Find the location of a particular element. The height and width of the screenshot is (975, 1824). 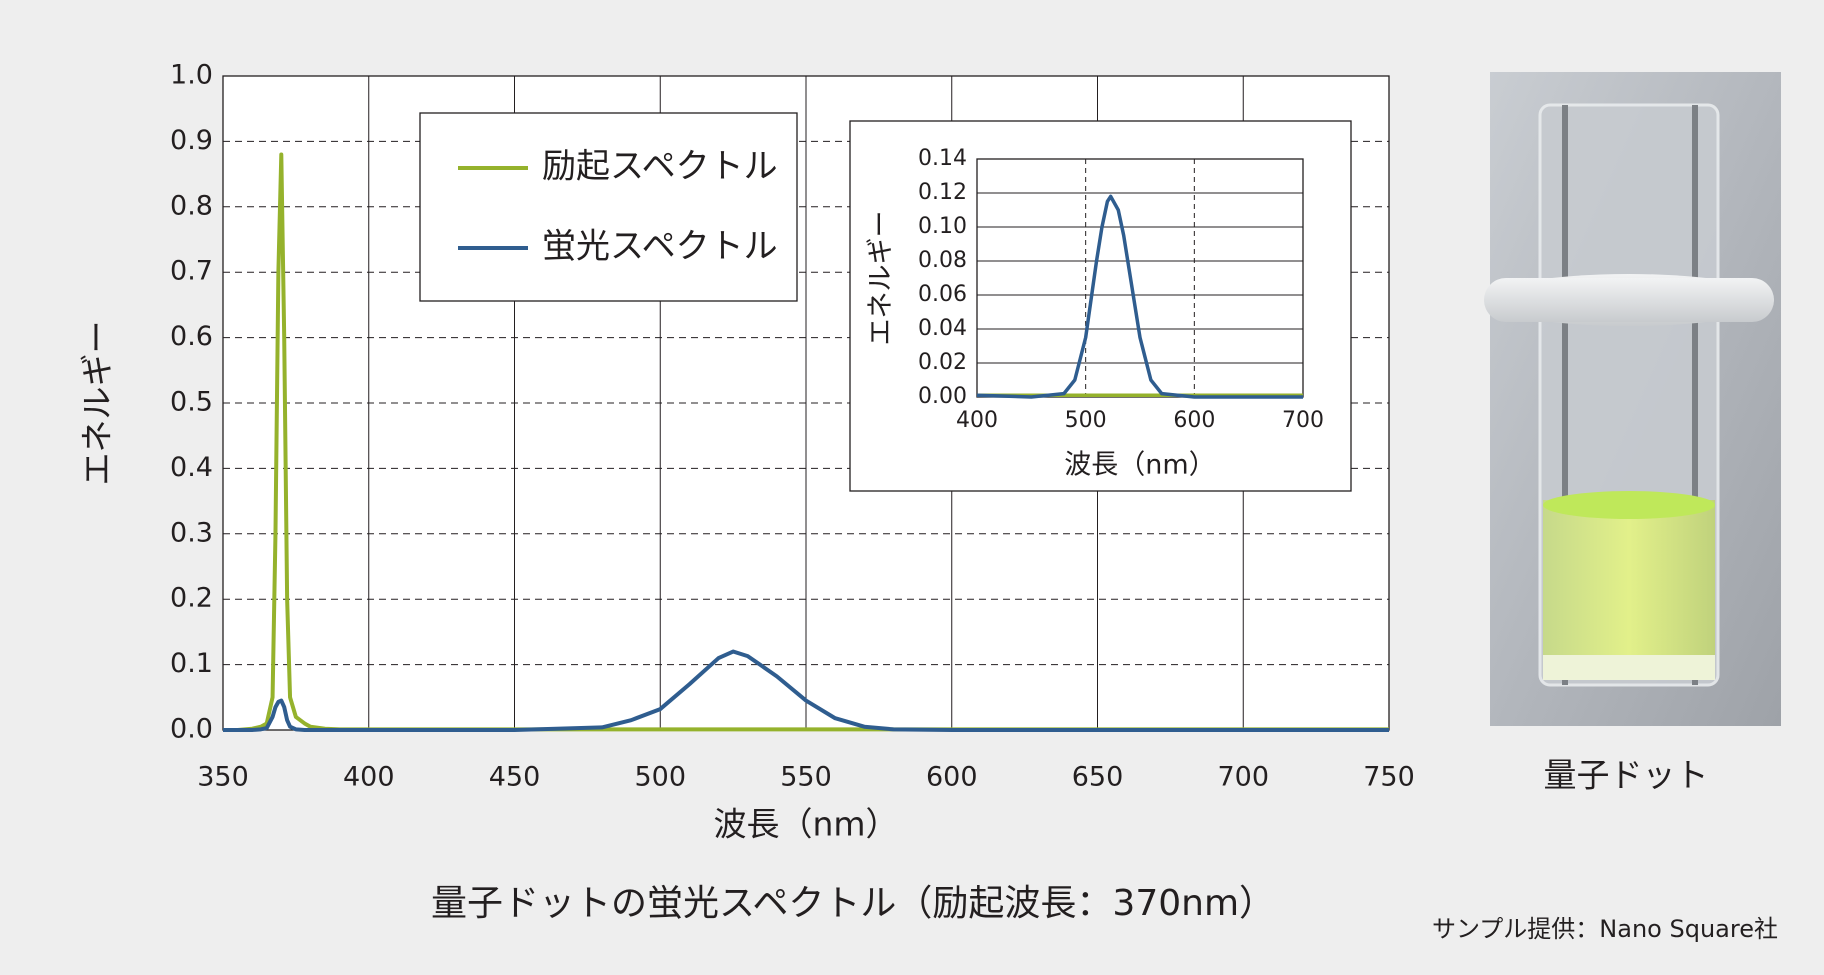

y-tick-label: 0.02 is located at coordinates (942, 362).